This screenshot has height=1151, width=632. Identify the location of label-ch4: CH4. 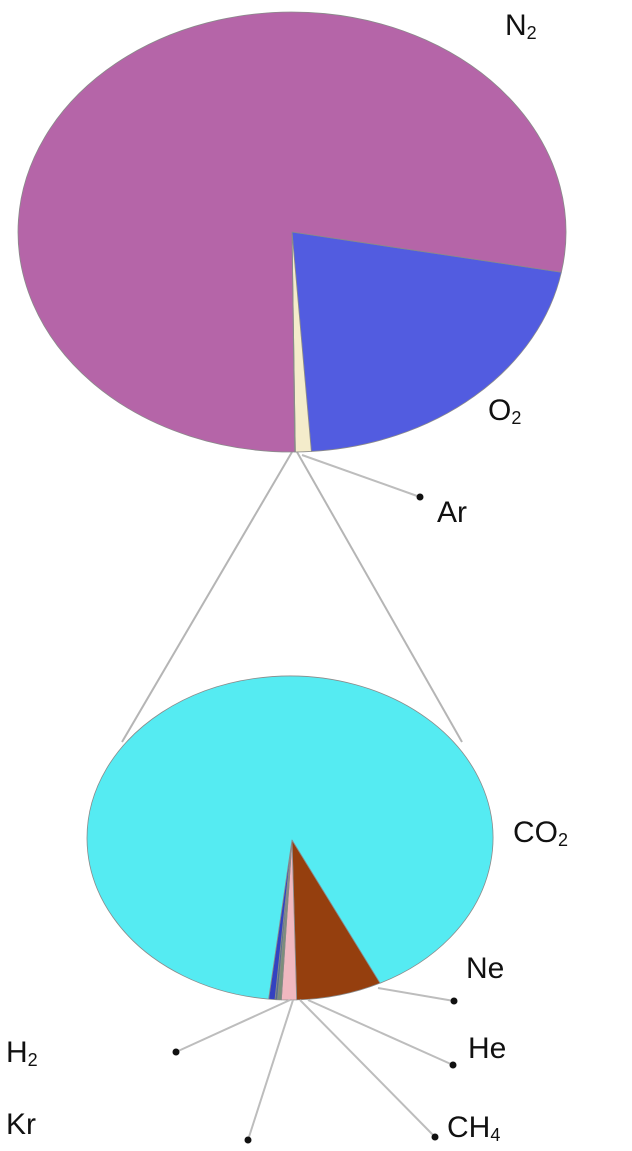
(473, 1128).